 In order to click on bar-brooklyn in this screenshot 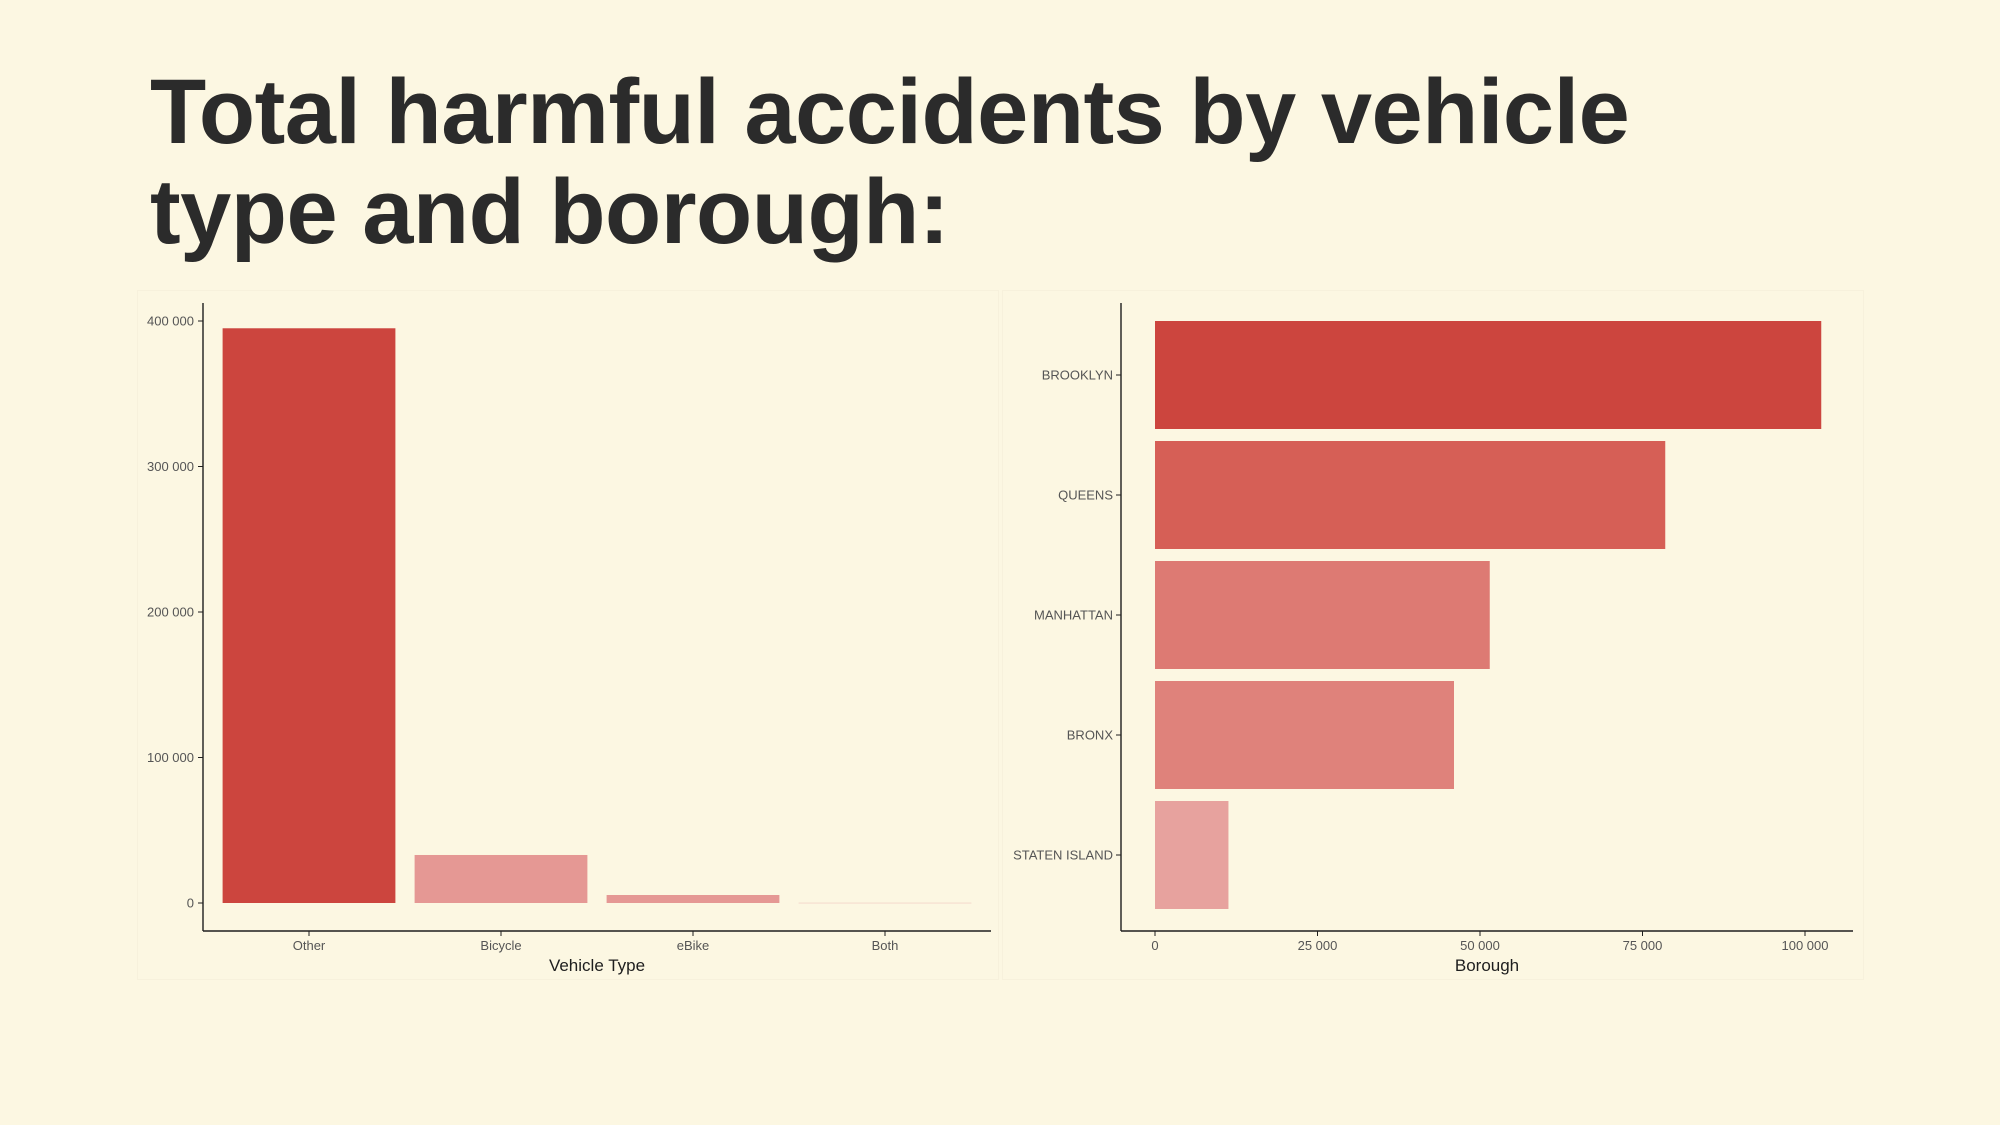, I will do `click(1488, 375)`.